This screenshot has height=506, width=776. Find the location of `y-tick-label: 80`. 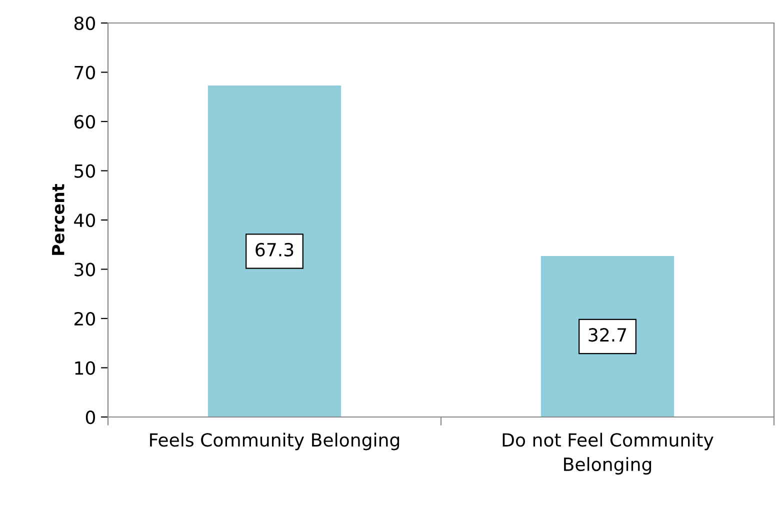

y-tick-label: 80 is located at coordinates (84, 23).